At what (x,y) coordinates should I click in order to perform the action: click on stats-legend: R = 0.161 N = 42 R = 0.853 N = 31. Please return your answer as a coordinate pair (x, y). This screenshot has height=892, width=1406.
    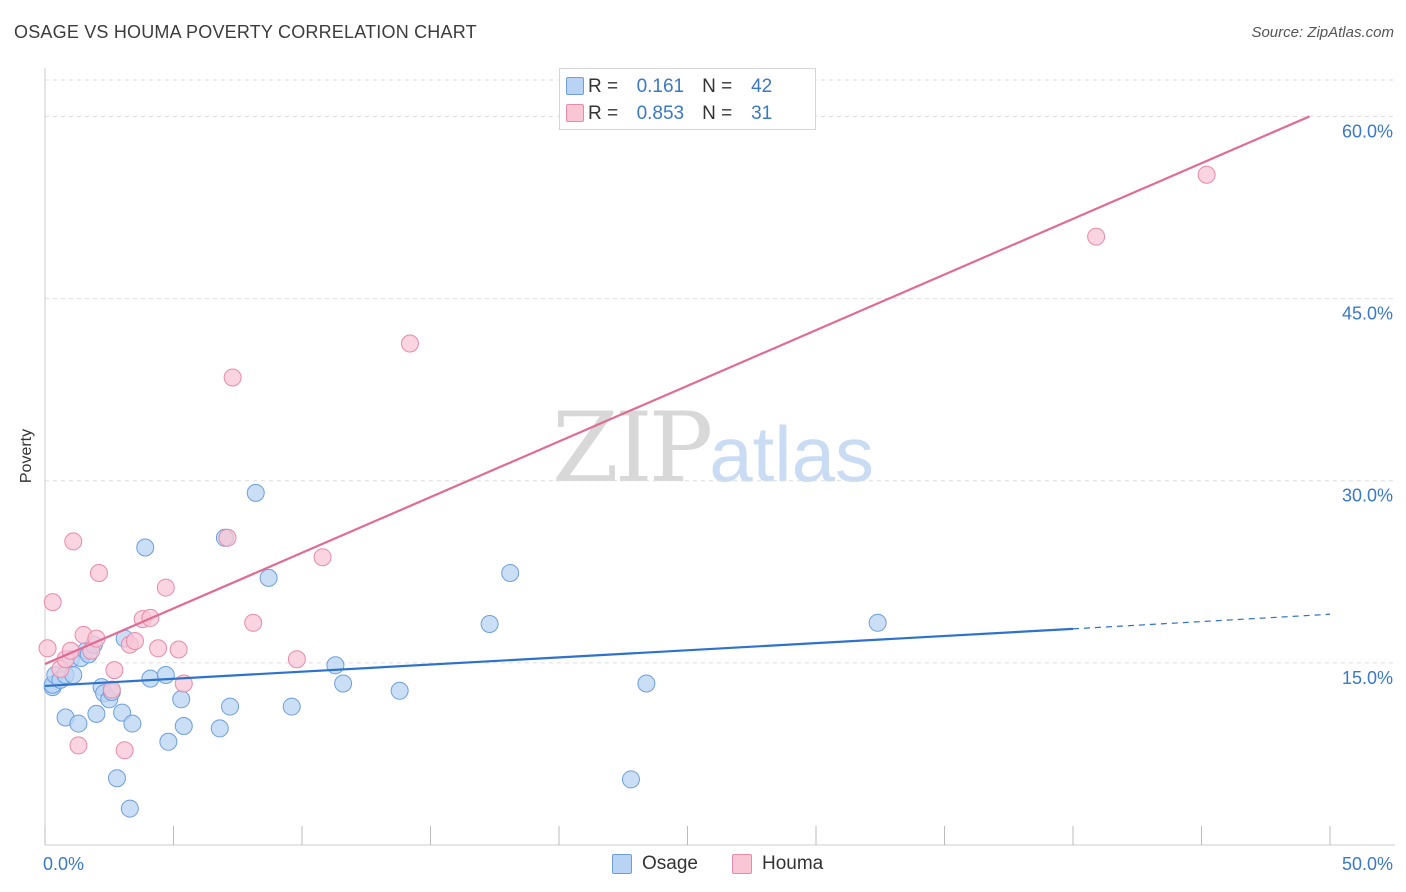
    Looking at the image, I should click on (687, 99).